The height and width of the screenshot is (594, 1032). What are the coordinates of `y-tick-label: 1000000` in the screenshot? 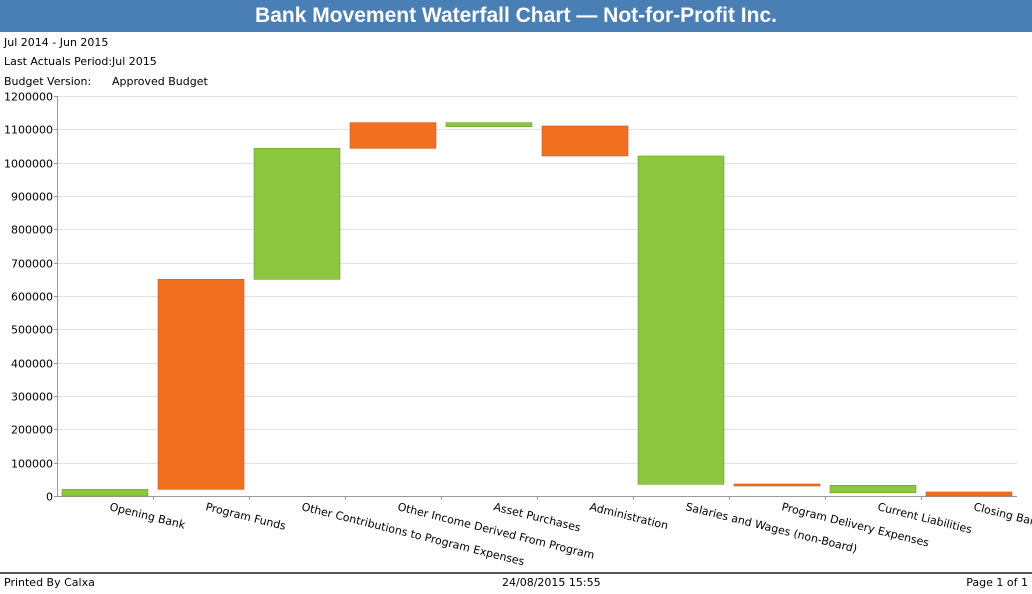 It's located at (28, 164).